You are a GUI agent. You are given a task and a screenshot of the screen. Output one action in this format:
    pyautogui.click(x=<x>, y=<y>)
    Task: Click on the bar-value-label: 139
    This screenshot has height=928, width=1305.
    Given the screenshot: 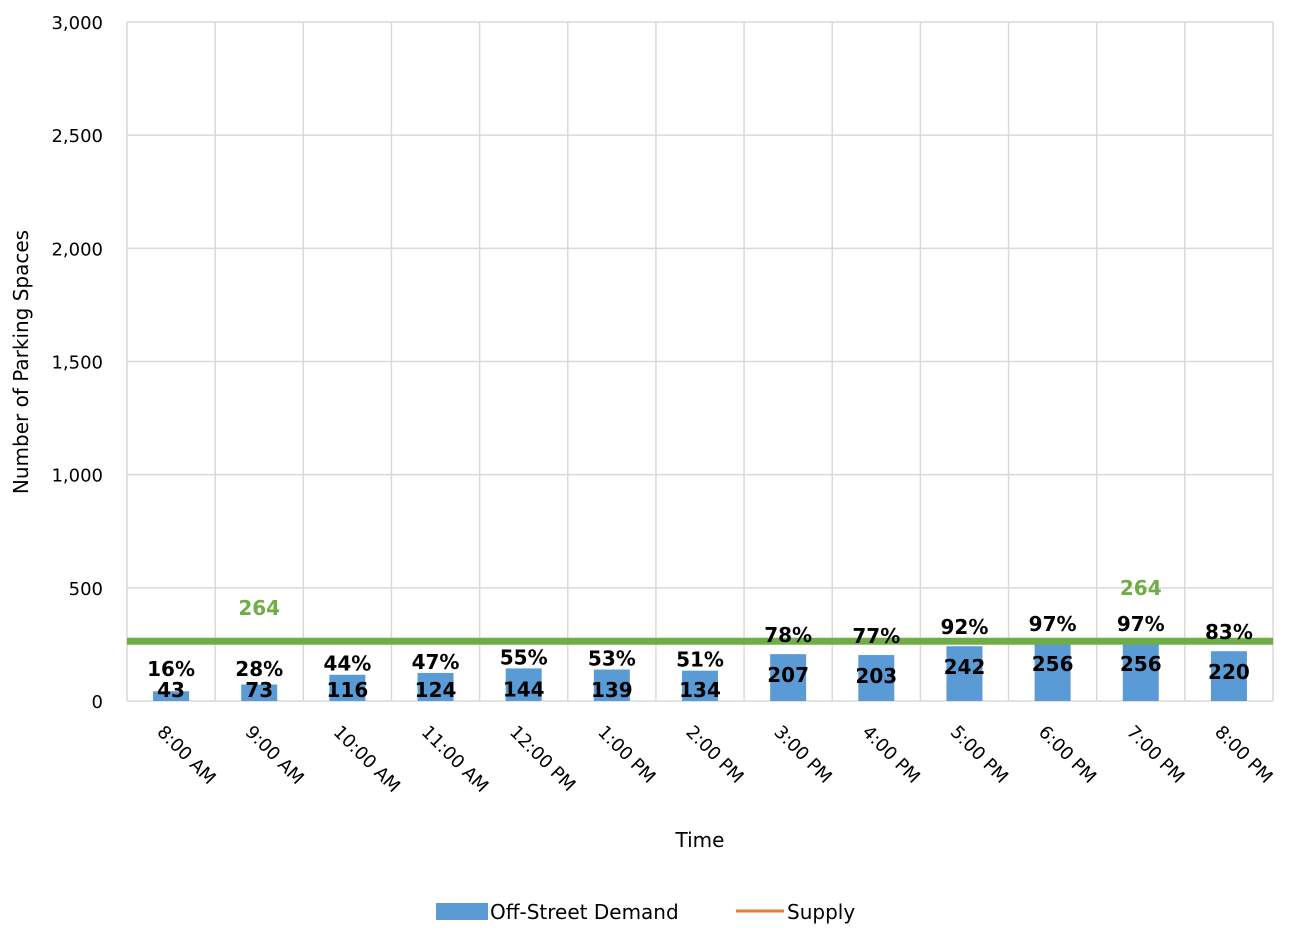 What is the action you would take?
    pyautogui.click(x=612, y=690)
    